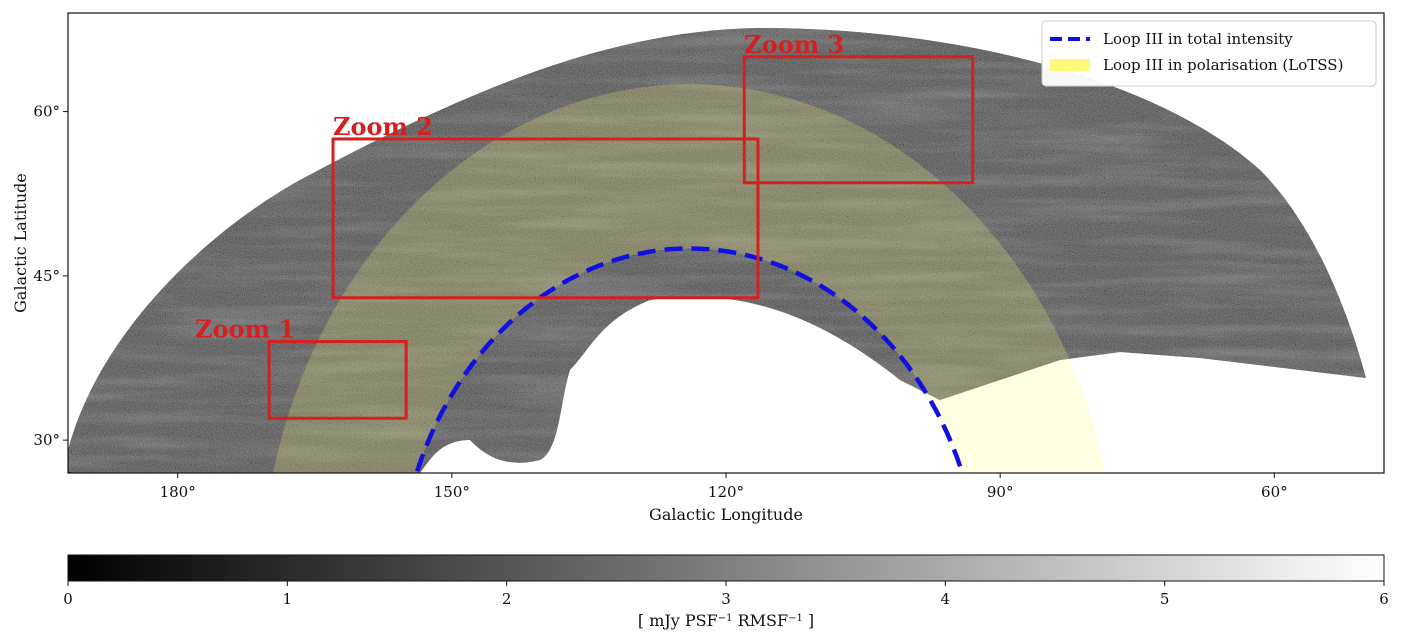 The height and width of the screenshot is (635, 1404). I want to click on zoom-label-2: Zoom 2, so click(383, 126).